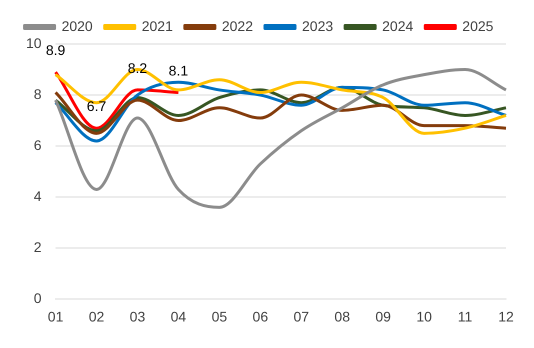 This screenshot has width=534, height=348. What do you see at coordinates (465, 316) in the screenshot?
I see `x-tick-label: 11` at bounding box center [465, 316].